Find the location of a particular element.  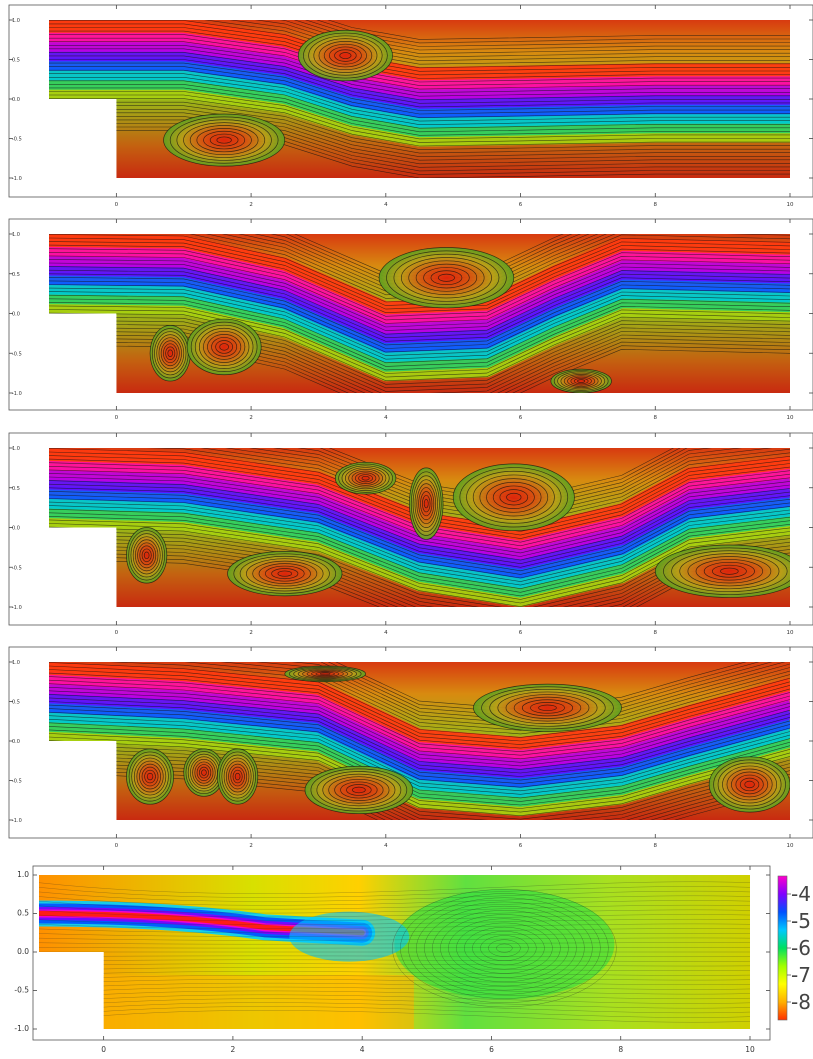

mixing-region is located at coordinates (504, 944).